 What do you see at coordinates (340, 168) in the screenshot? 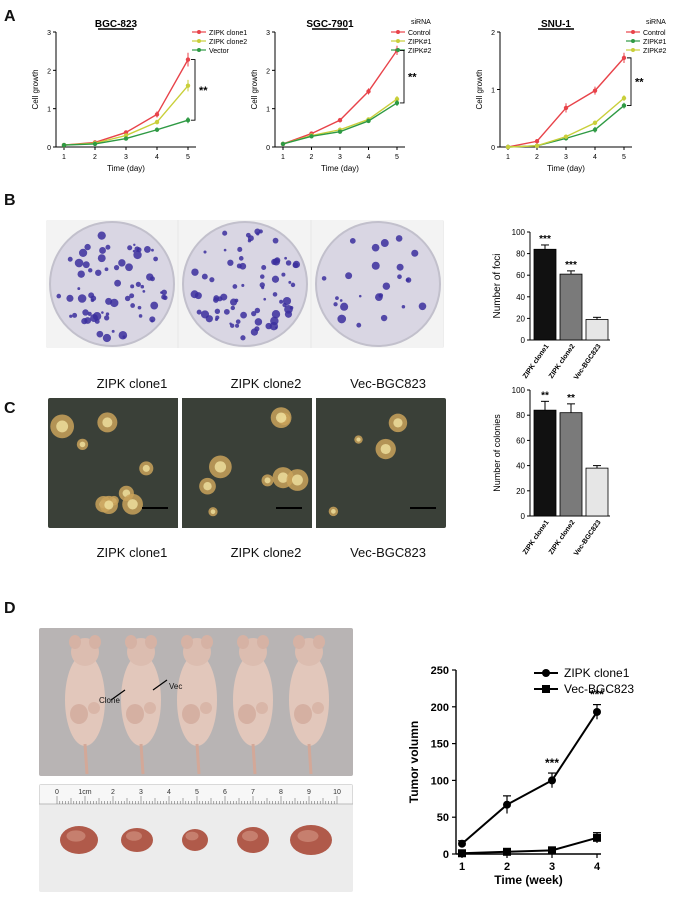
I see `x-axis-label: Time (day)` at bounding box center [340, 168].